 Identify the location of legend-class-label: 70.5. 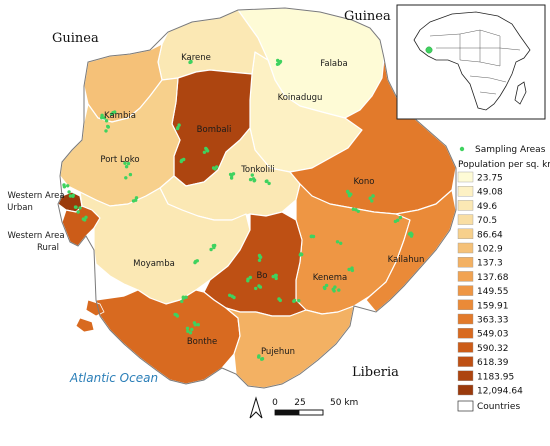
(487, 221).